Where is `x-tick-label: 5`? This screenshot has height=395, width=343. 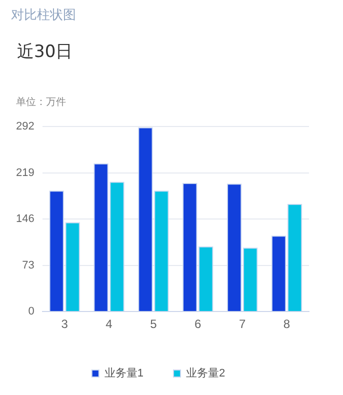
x-tick-label: 5 is located at coordinates (154, 324).